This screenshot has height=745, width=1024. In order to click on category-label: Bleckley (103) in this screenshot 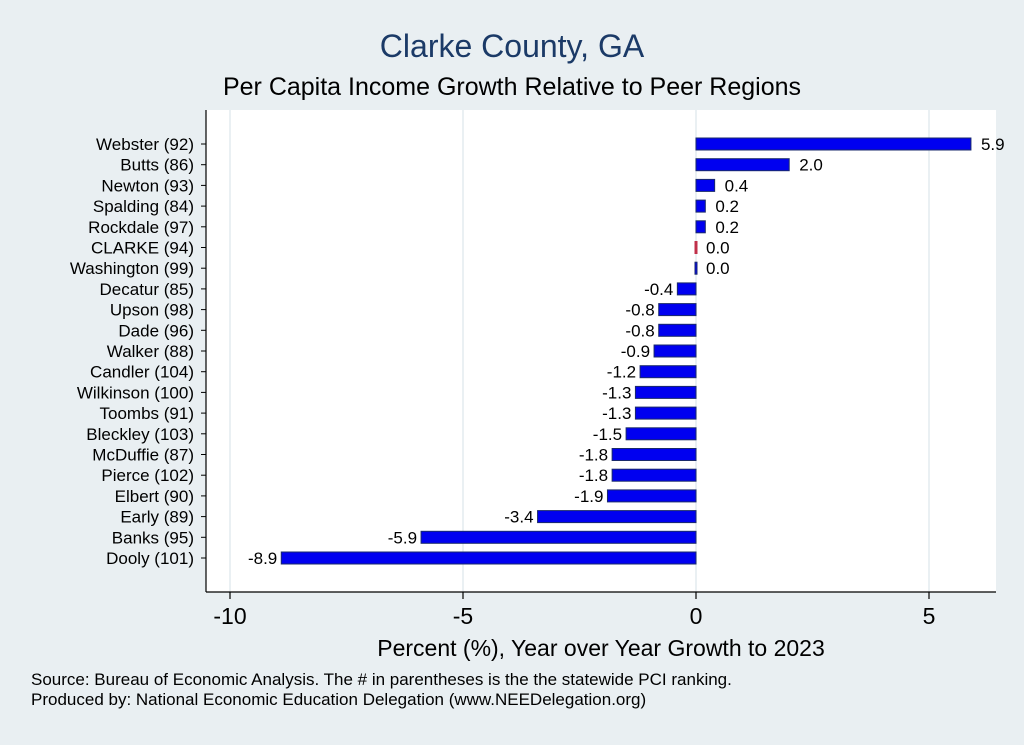, I will do `click(140, 434)`.